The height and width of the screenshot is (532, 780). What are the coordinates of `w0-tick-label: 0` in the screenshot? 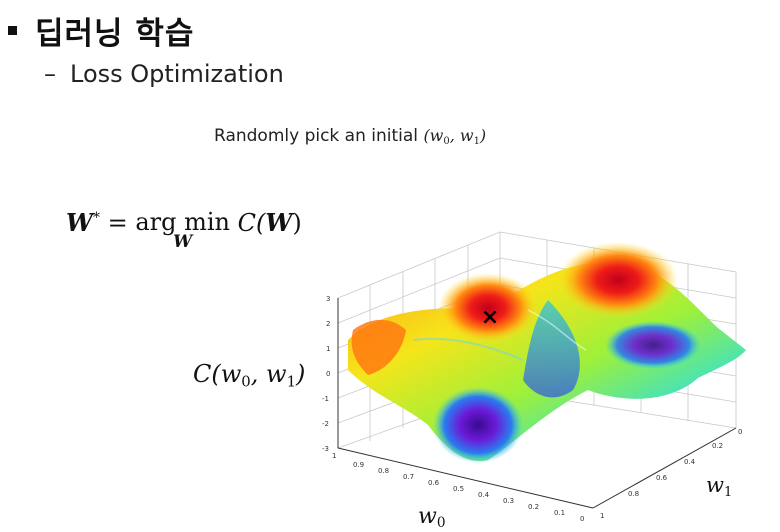 It's located at (582, 519).